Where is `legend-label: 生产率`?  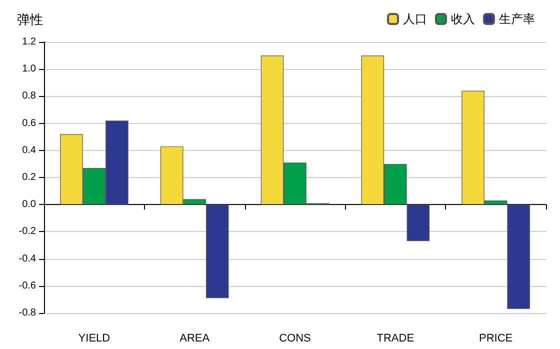
legend-label: 生产率 is located at coordinates (517, 19).